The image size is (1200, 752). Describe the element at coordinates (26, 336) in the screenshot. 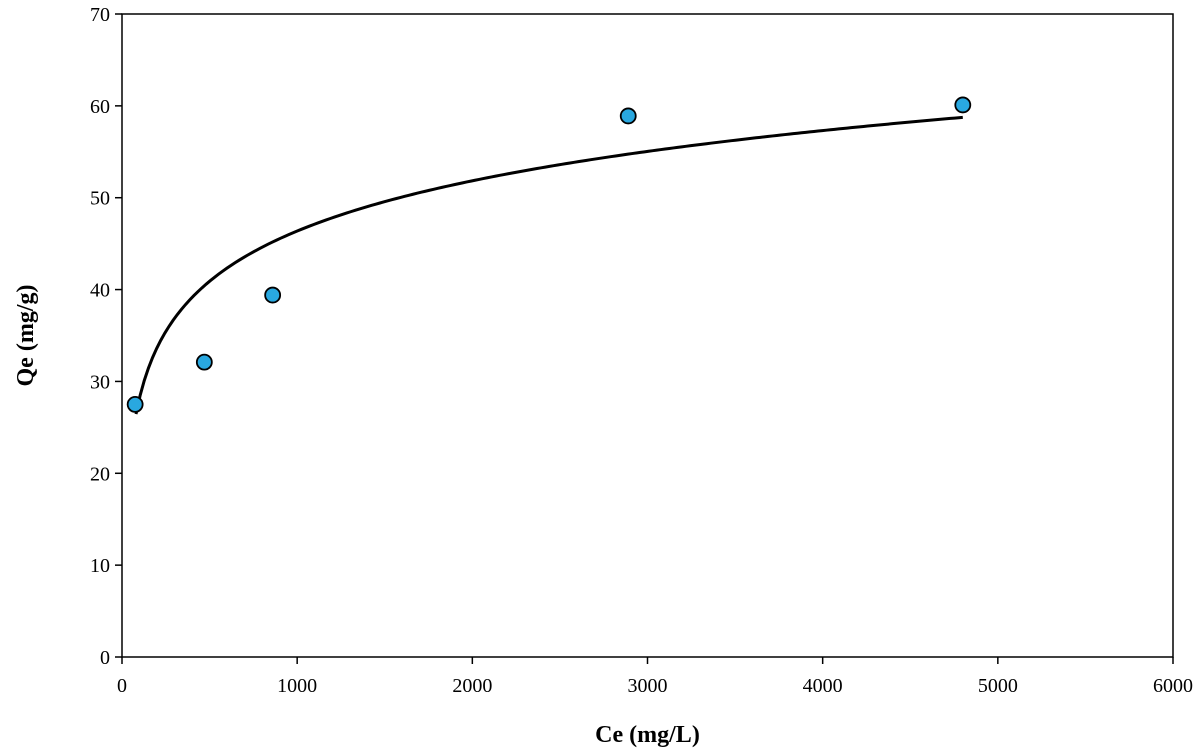

I see `y-axis-title: Qe (mg/g)` at that location.